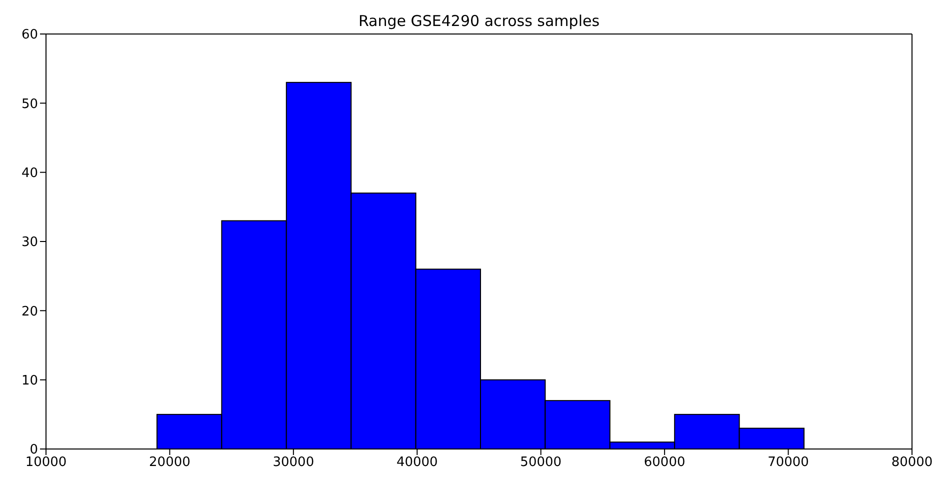 This screenshot has width=952, height=479. I want to click on y-tick-label: 40, so click(29, 173).